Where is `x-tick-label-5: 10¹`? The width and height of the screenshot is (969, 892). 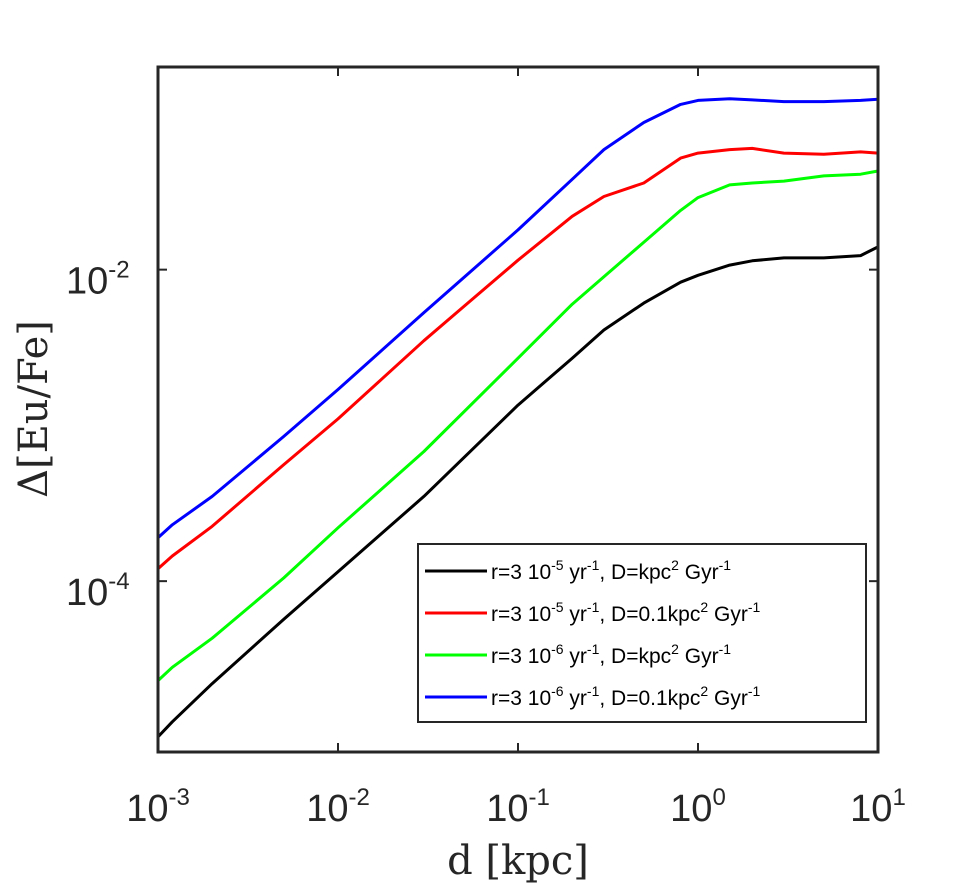
x-tick-label-5: 10¹ is located at coordinates (878, 807).